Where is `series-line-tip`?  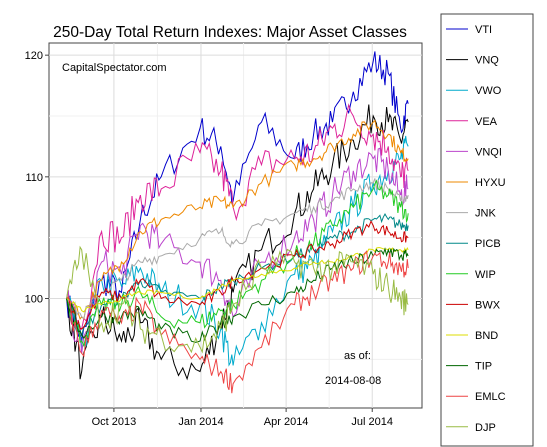
series-line-tip is located at coordinates (237, 295).